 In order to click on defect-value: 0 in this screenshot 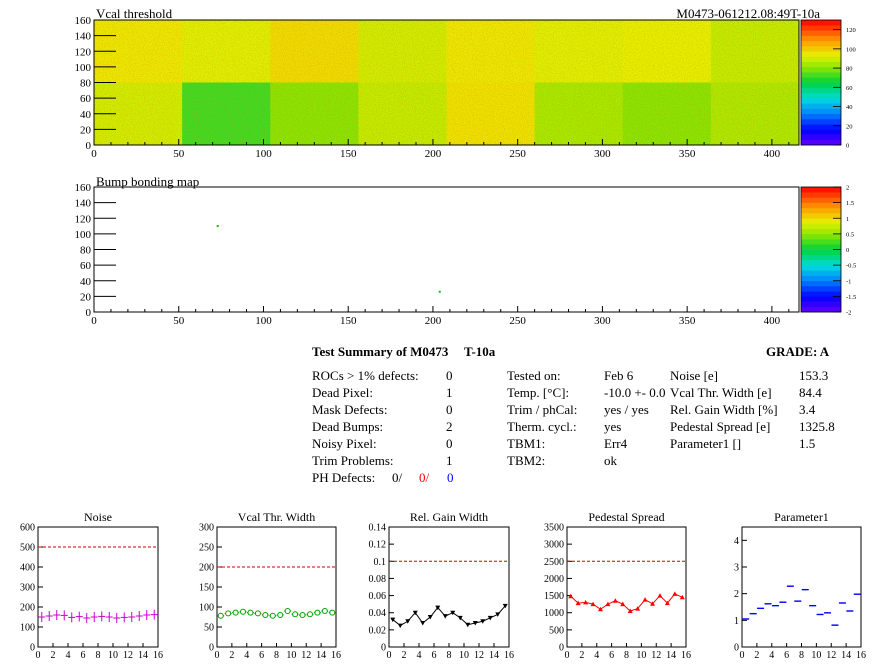, I will do `click(449, 409)`.